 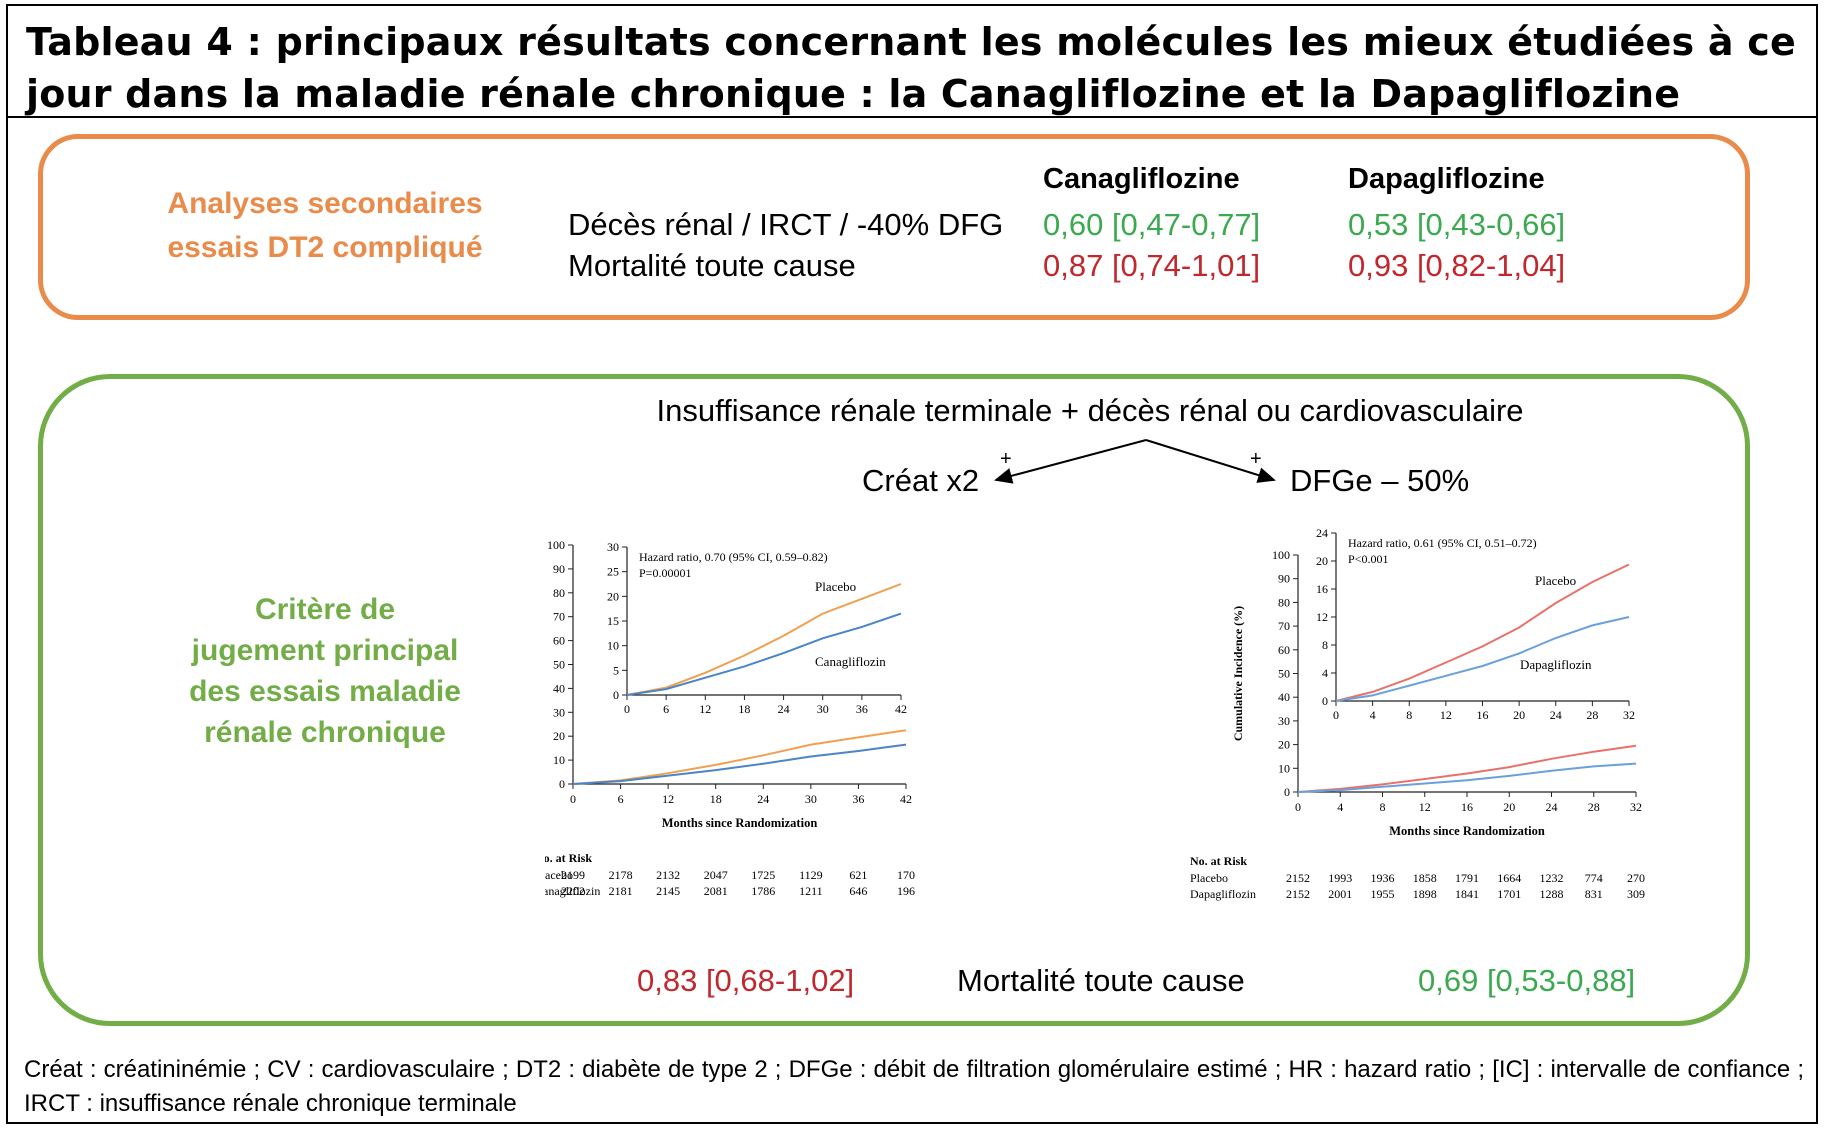 What do you see at coordinates (1509, 894) in the screenshot?
I see `dapa-risk-value: 1701` at bounding box center [1509, 894].